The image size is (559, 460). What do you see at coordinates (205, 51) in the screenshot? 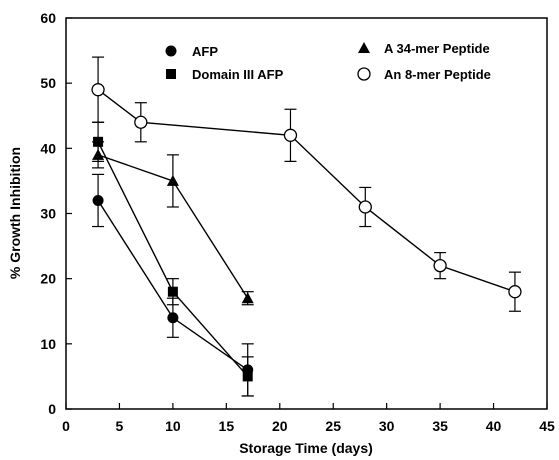
I see `legend-label: AFP` at bounding box center [205, 51].